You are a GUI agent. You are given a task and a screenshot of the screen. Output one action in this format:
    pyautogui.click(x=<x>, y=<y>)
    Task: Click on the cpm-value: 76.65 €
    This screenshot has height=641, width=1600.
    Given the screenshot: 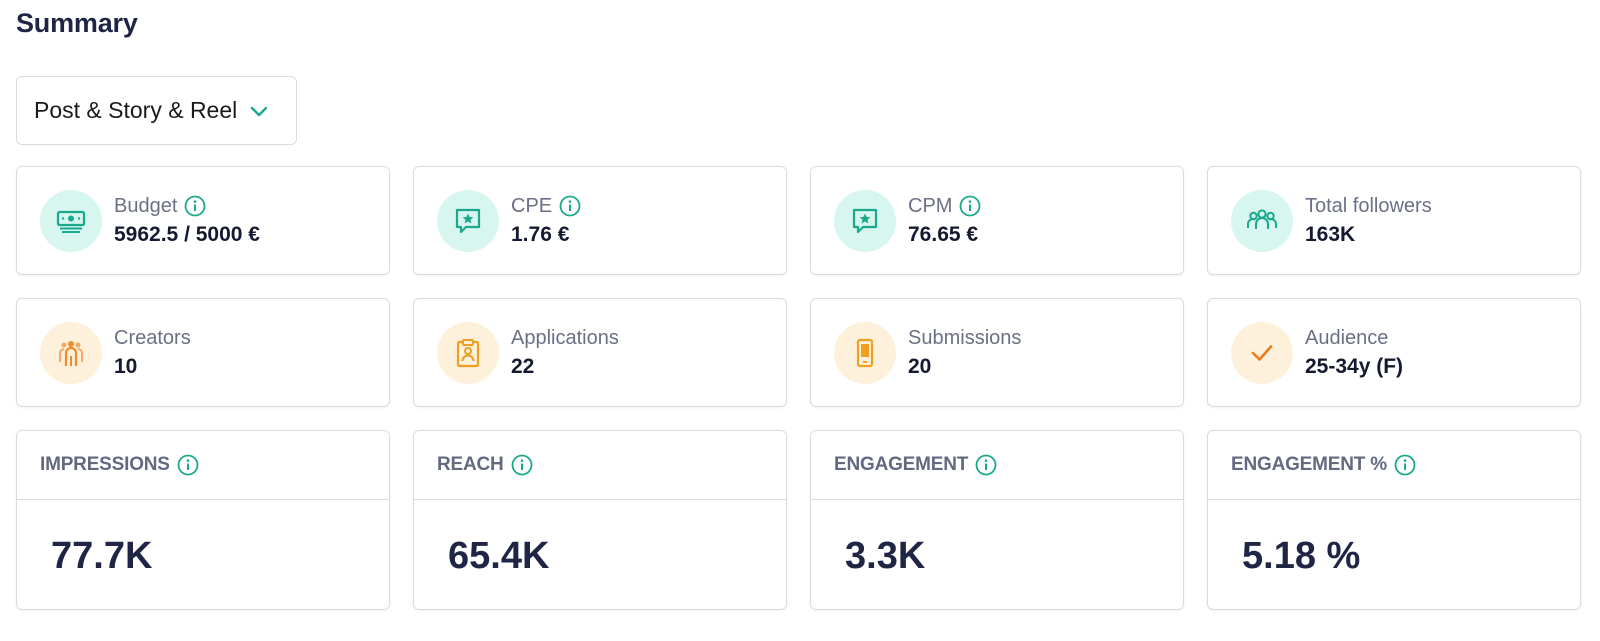 What is the action you would take?
    pyautogui.click(x=943, y=234)
    